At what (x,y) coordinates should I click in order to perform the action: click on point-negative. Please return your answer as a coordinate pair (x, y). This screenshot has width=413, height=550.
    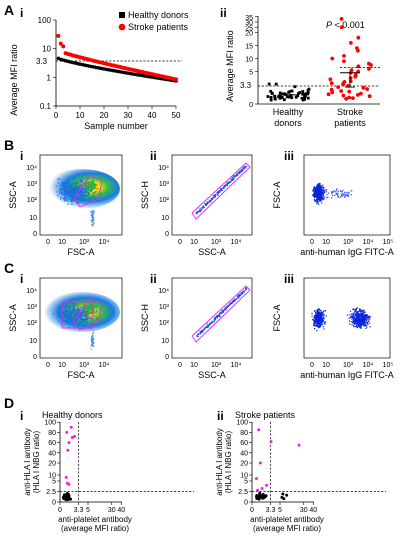
    Looking at the image, I should click on (287, 495).